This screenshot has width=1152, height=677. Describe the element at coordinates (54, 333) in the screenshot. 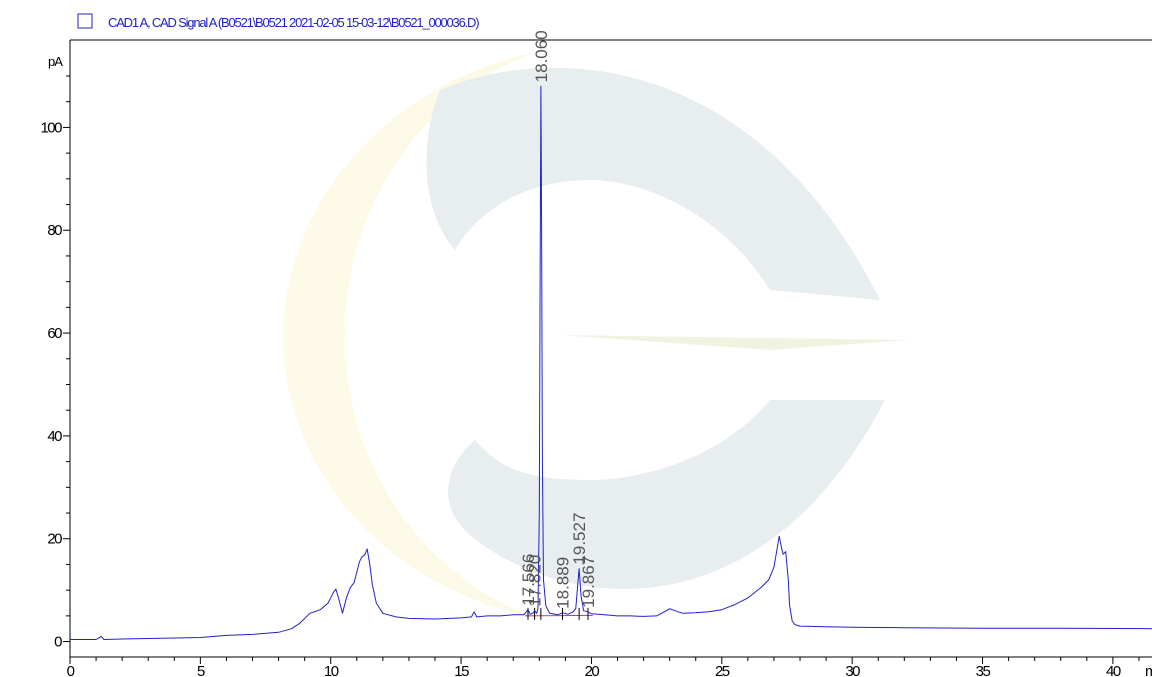

I see `y-tick-label: 60` at that location.